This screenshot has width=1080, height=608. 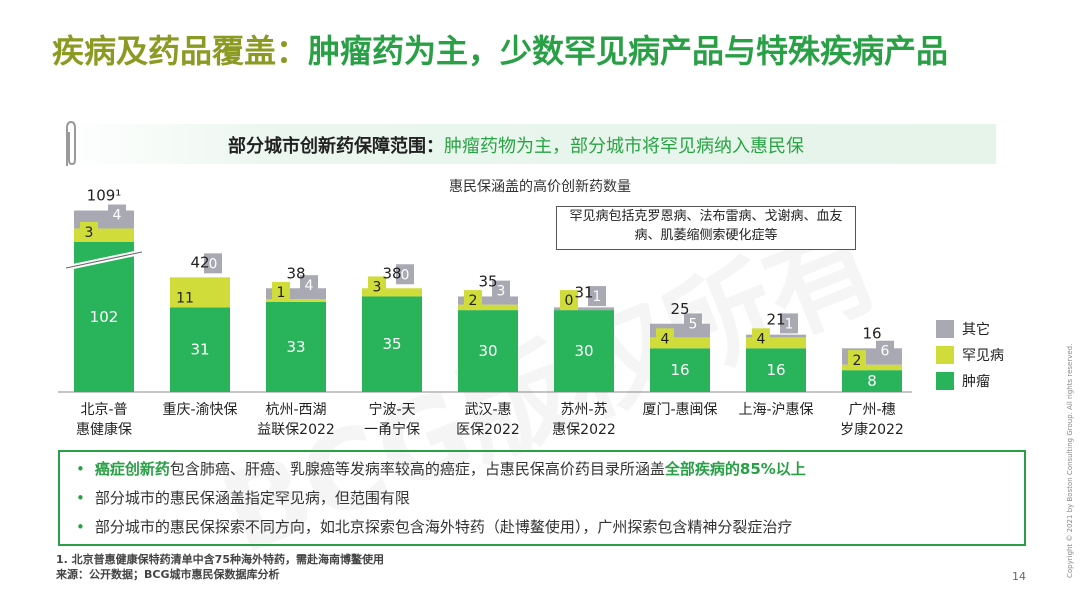 What do you see at coordinates (391, 273) in the screenshot?
I see `total-label-4: 38` at bounding box center [391, 273].